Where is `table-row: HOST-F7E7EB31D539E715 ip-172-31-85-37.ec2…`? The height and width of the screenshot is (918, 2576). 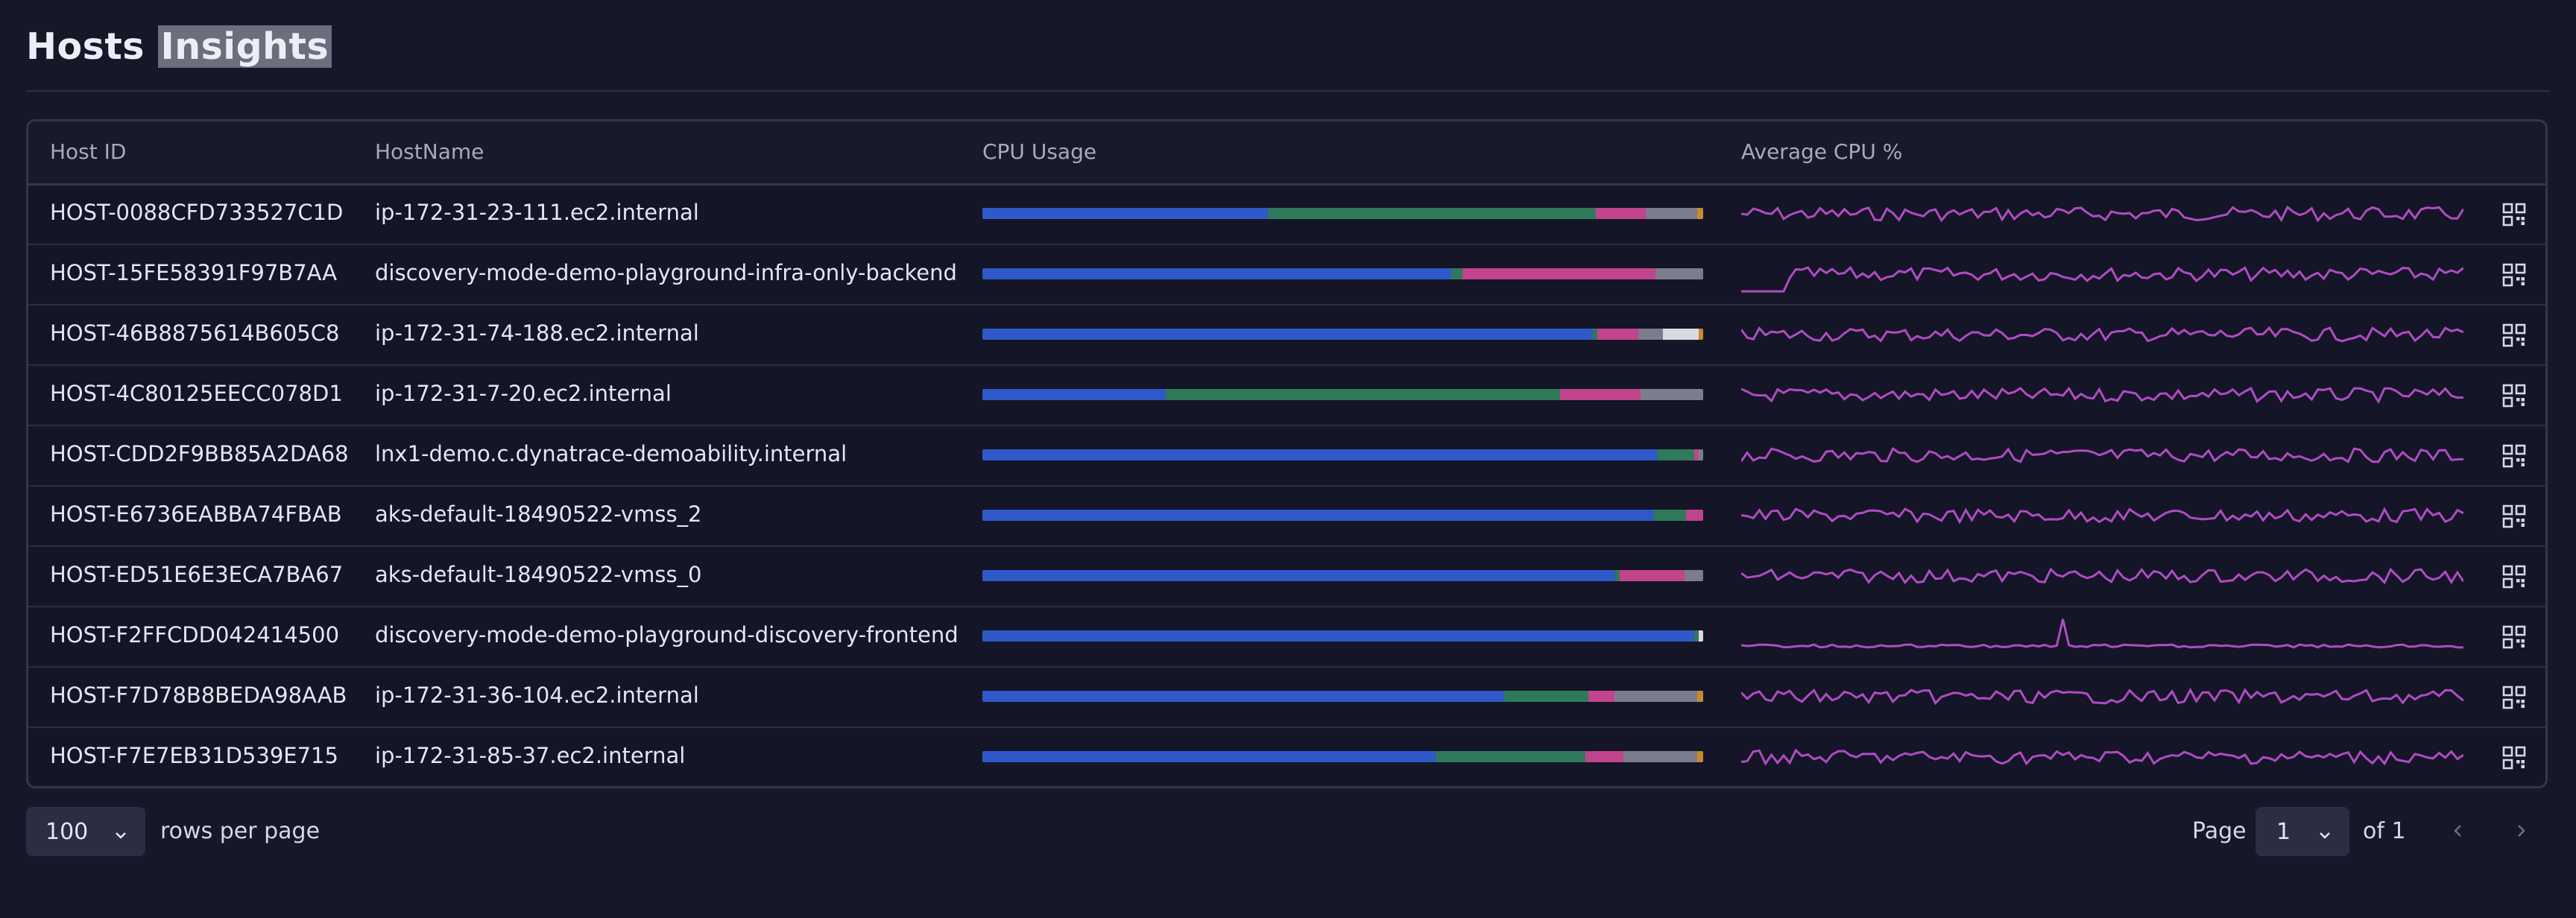
table-row: HOST-F7E7EB31D539E715 ip-172-31-85-37.ec2… is located at coordinates (1286, 756).